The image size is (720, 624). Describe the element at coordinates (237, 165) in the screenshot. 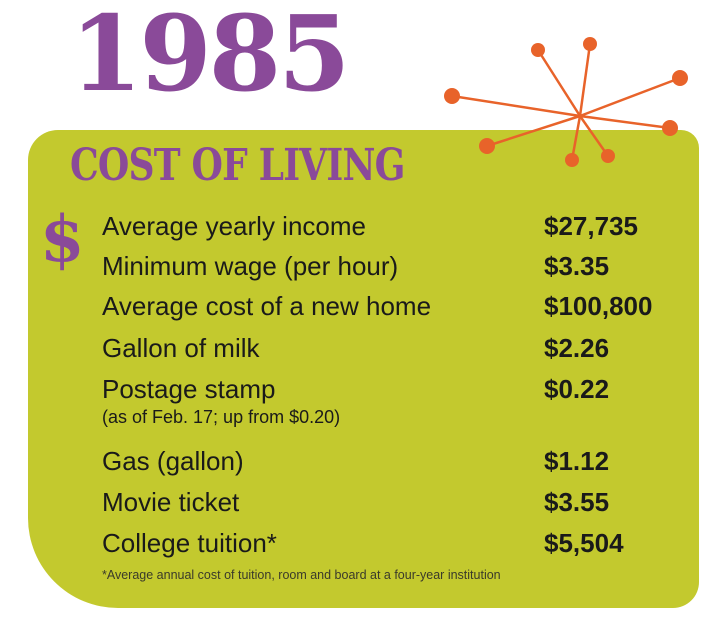

I see `cost-of-living-title: COST OF LIVING` at that location.